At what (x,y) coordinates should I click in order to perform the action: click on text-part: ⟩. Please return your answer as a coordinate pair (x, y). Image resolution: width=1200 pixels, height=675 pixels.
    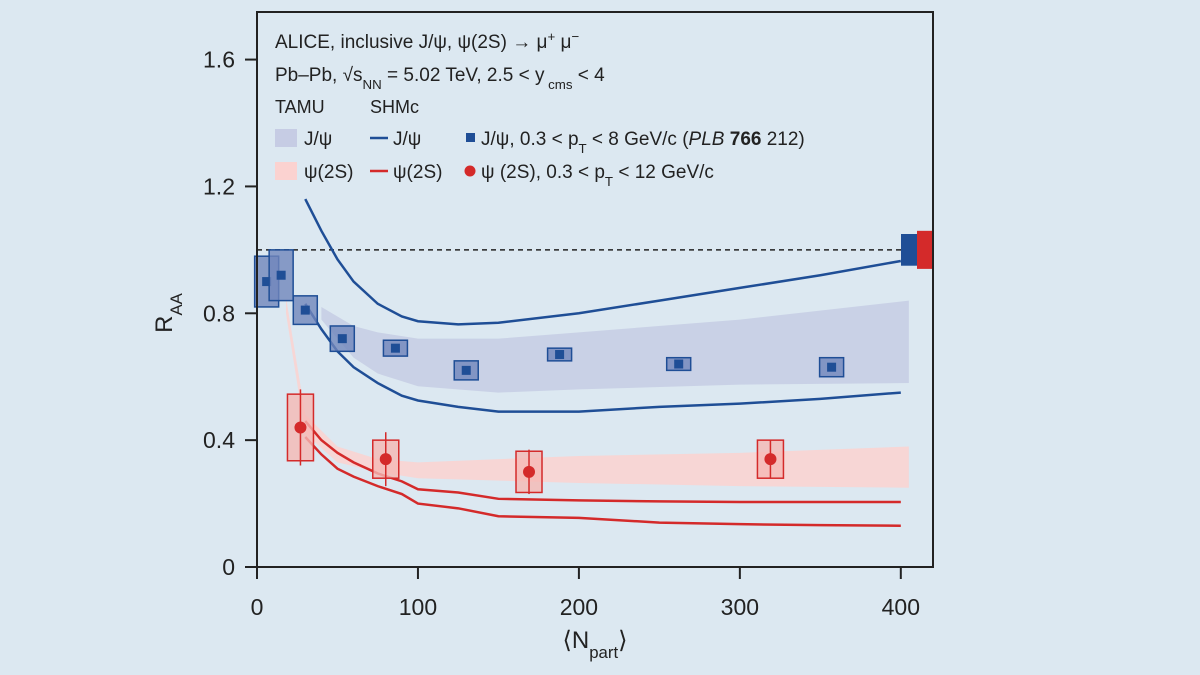
    Looking at the image, I should click on (622, 640).